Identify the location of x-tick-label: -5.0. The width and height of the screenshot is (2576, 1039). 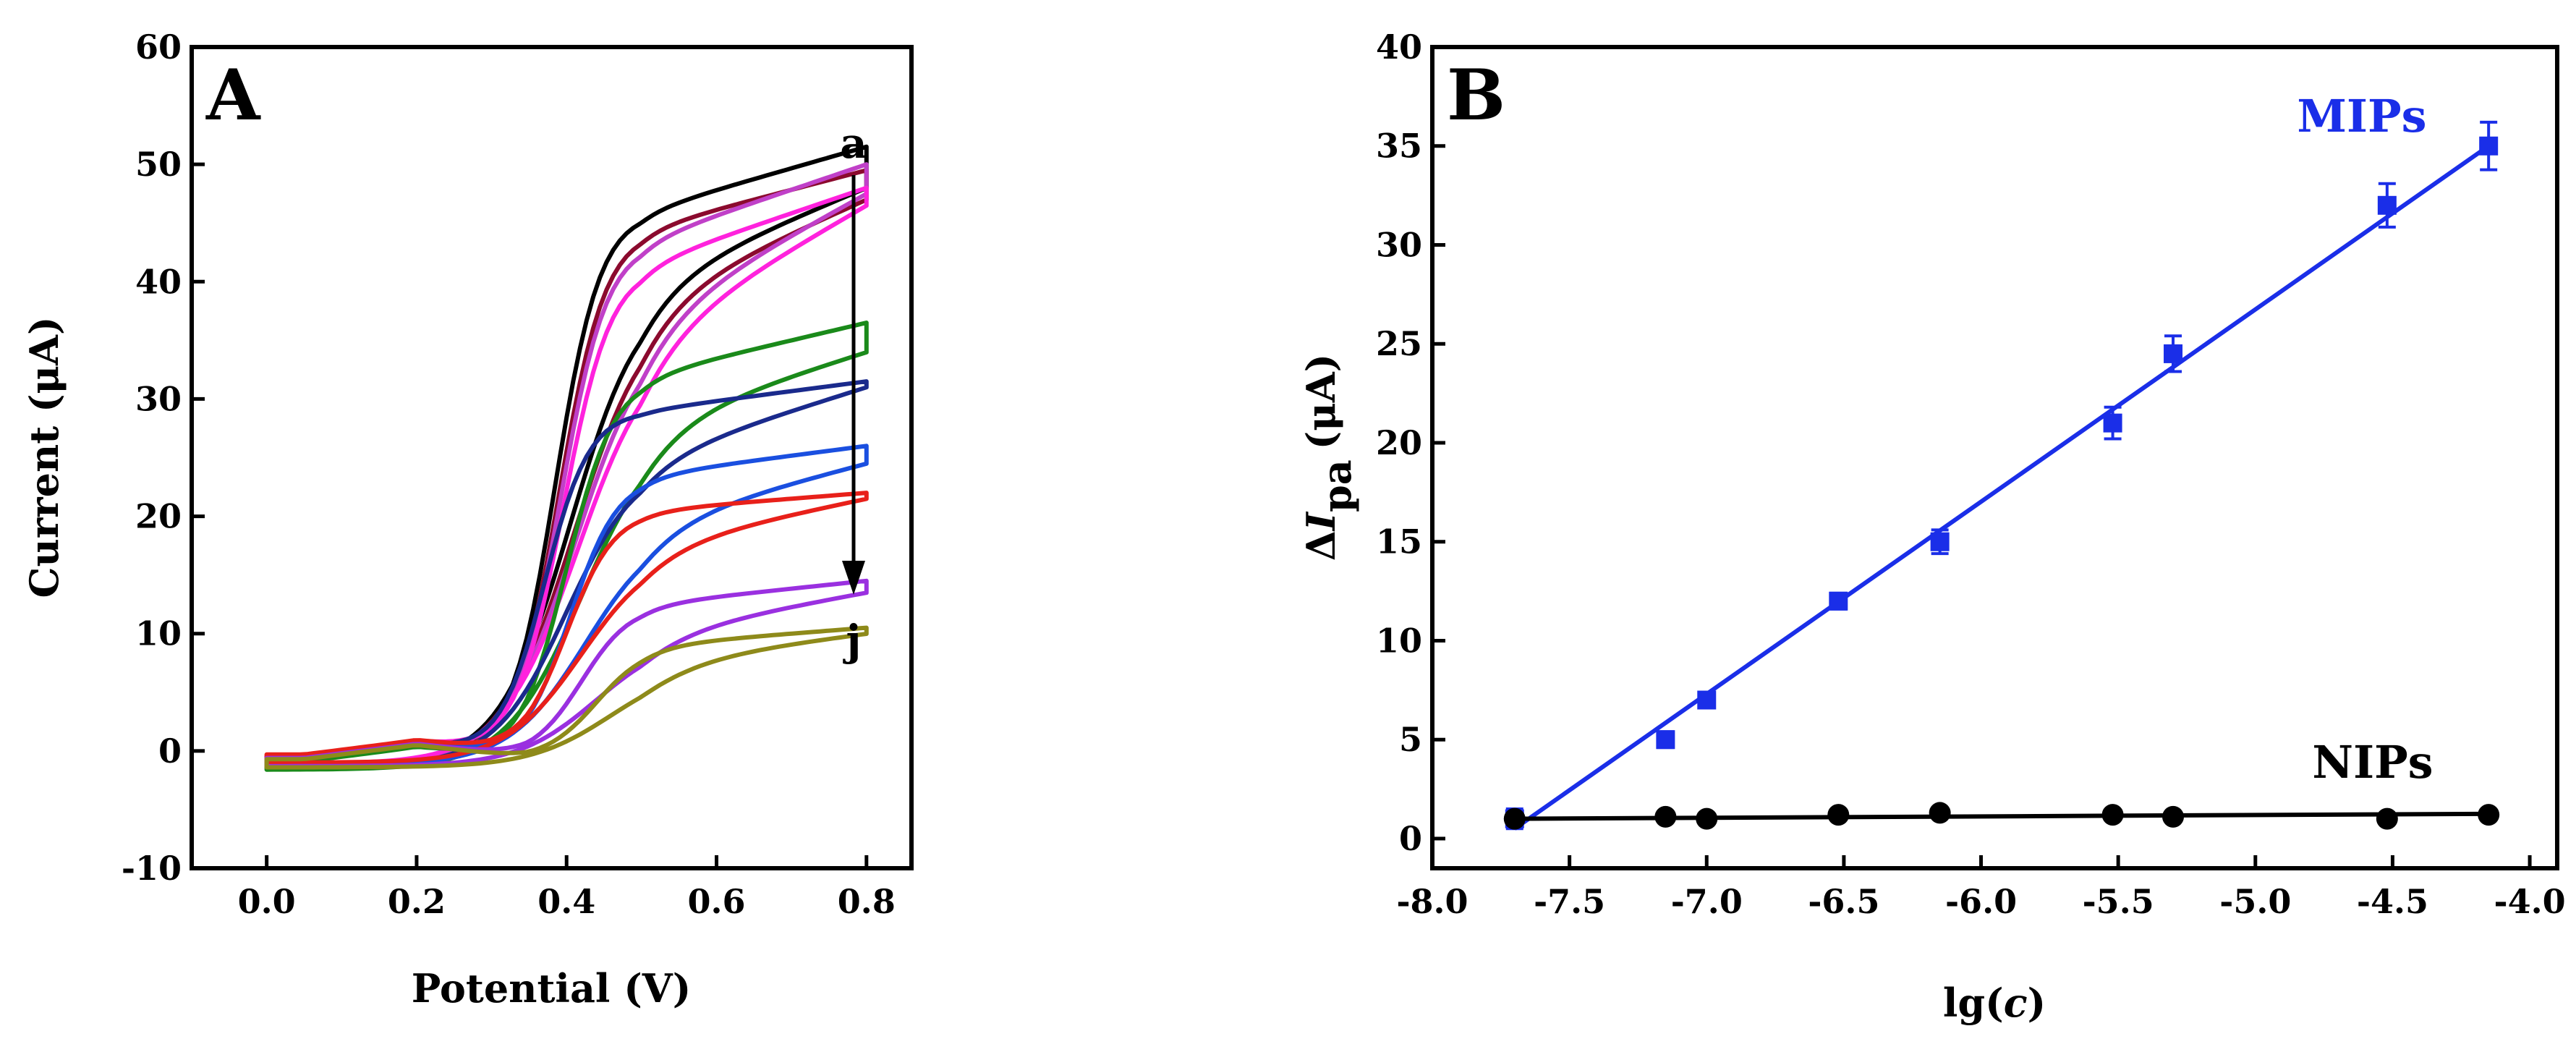
(2255, 901).